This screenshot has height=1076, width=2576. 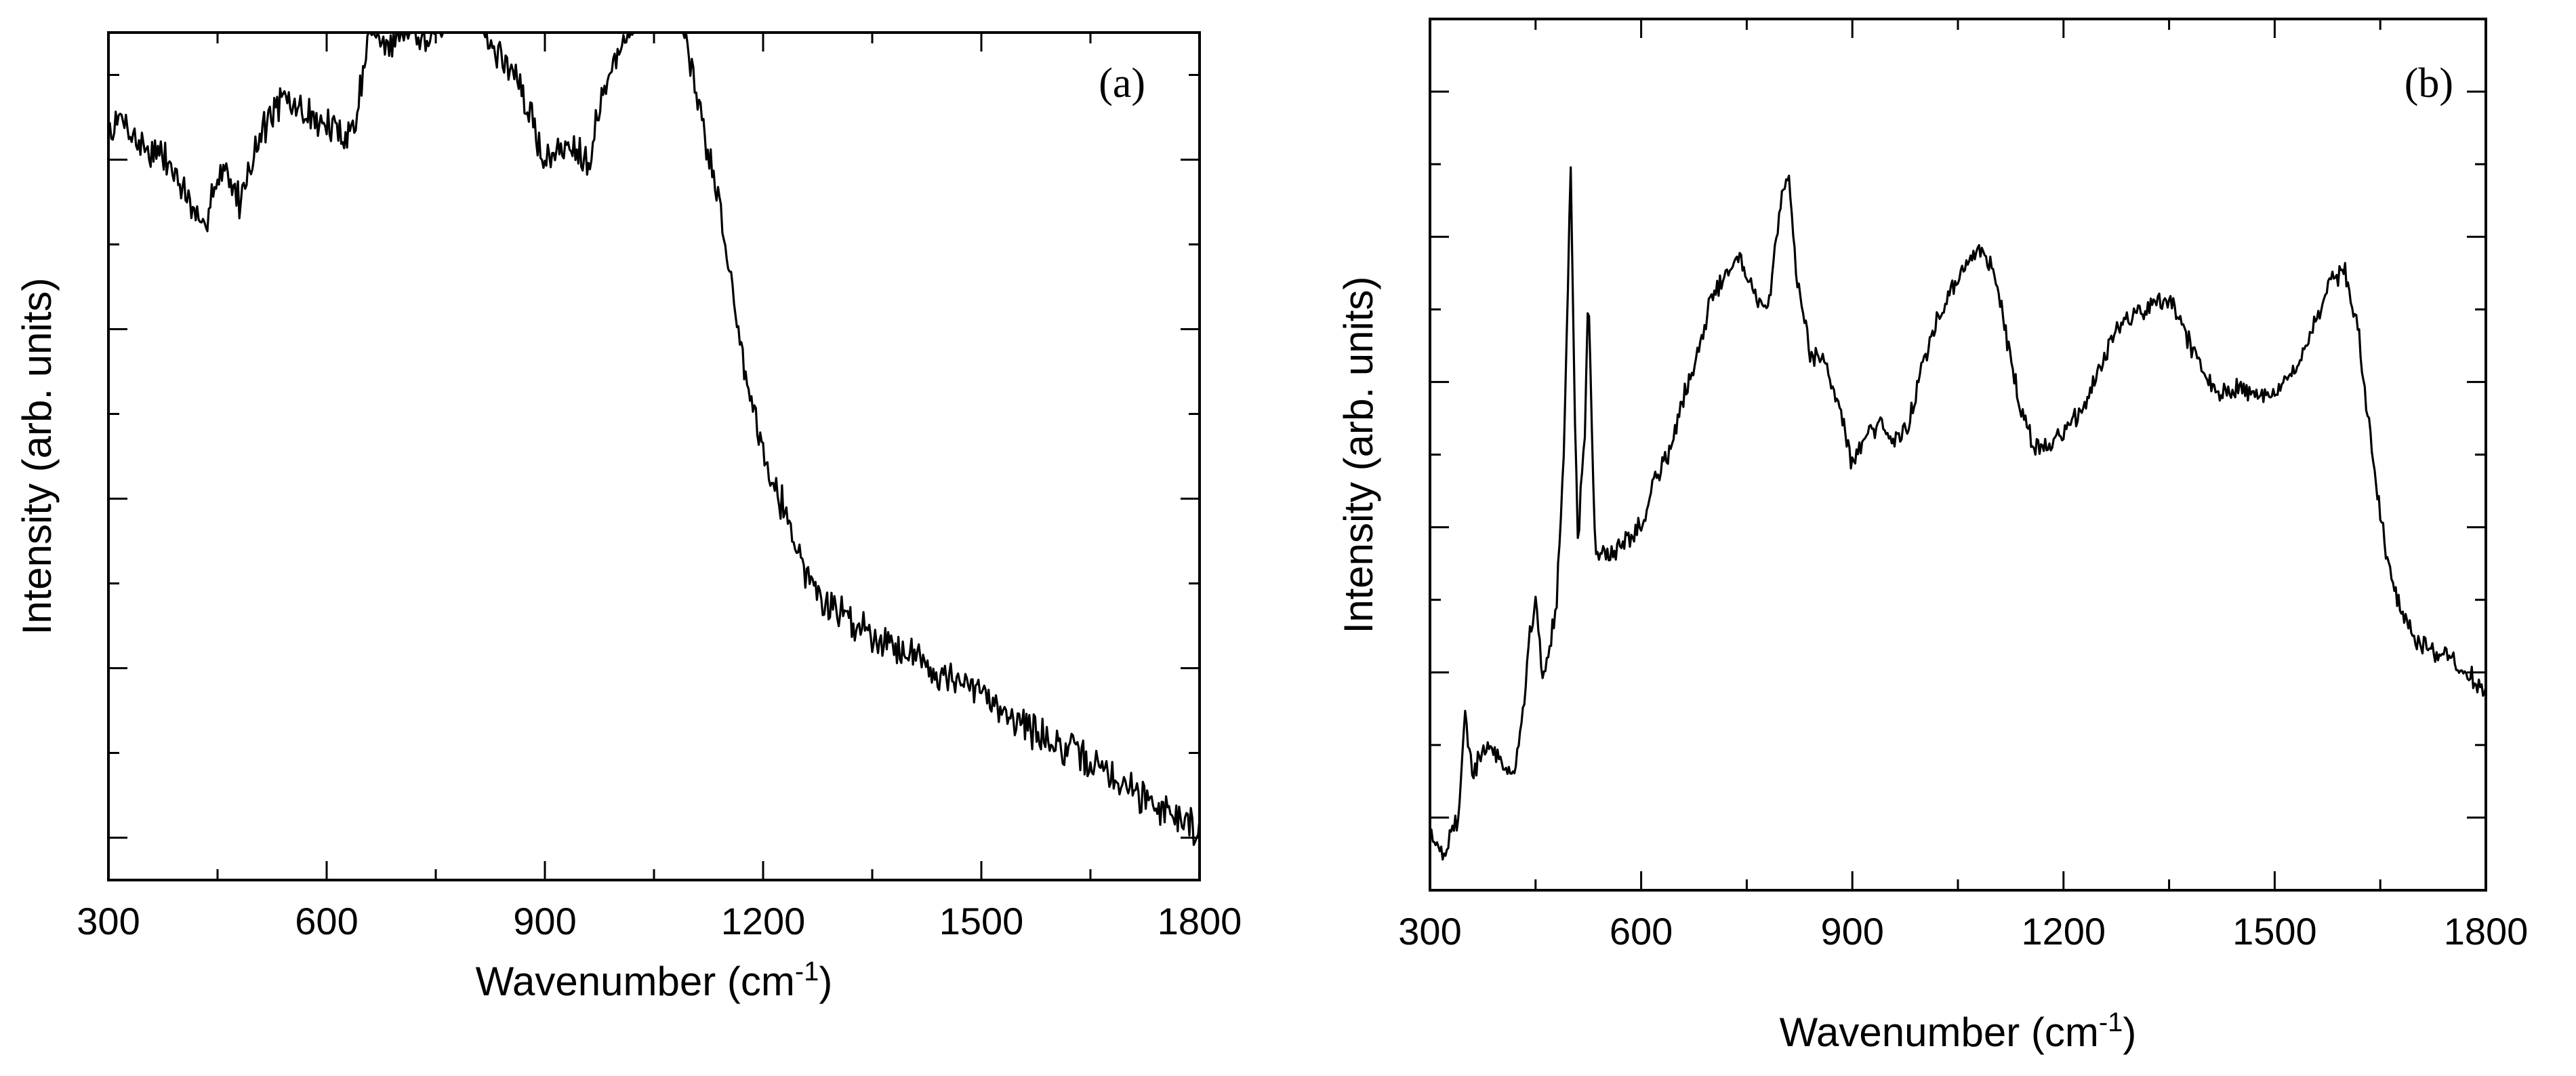 I want to click on y-axis-title-a: Intensity (arb. units), so click(x=37, y=456).